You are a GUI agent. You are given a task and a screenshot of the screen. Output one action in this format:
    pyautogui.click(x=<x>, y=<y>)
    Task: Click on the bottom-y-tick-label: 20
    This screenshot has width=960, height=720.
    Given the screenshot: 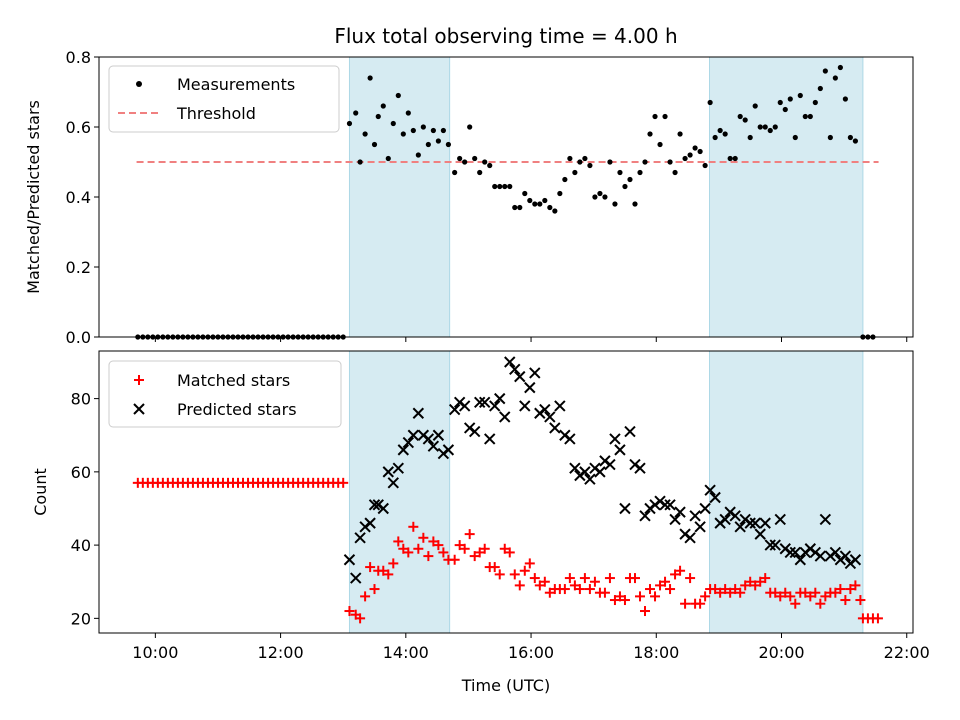 What is the action you would take?
    pyautogui.click(x=81, y=618)
    